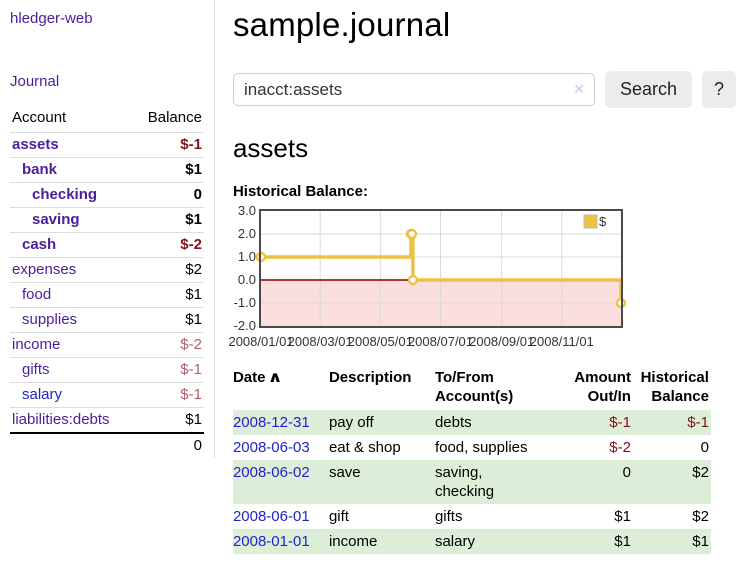 Image resolution: width=742 pixels, height=582 pixels. What do you see at coordinates (603, 221) in the screenshot?
I see `chart-legend-label: $` at bounding box center [603, 221].